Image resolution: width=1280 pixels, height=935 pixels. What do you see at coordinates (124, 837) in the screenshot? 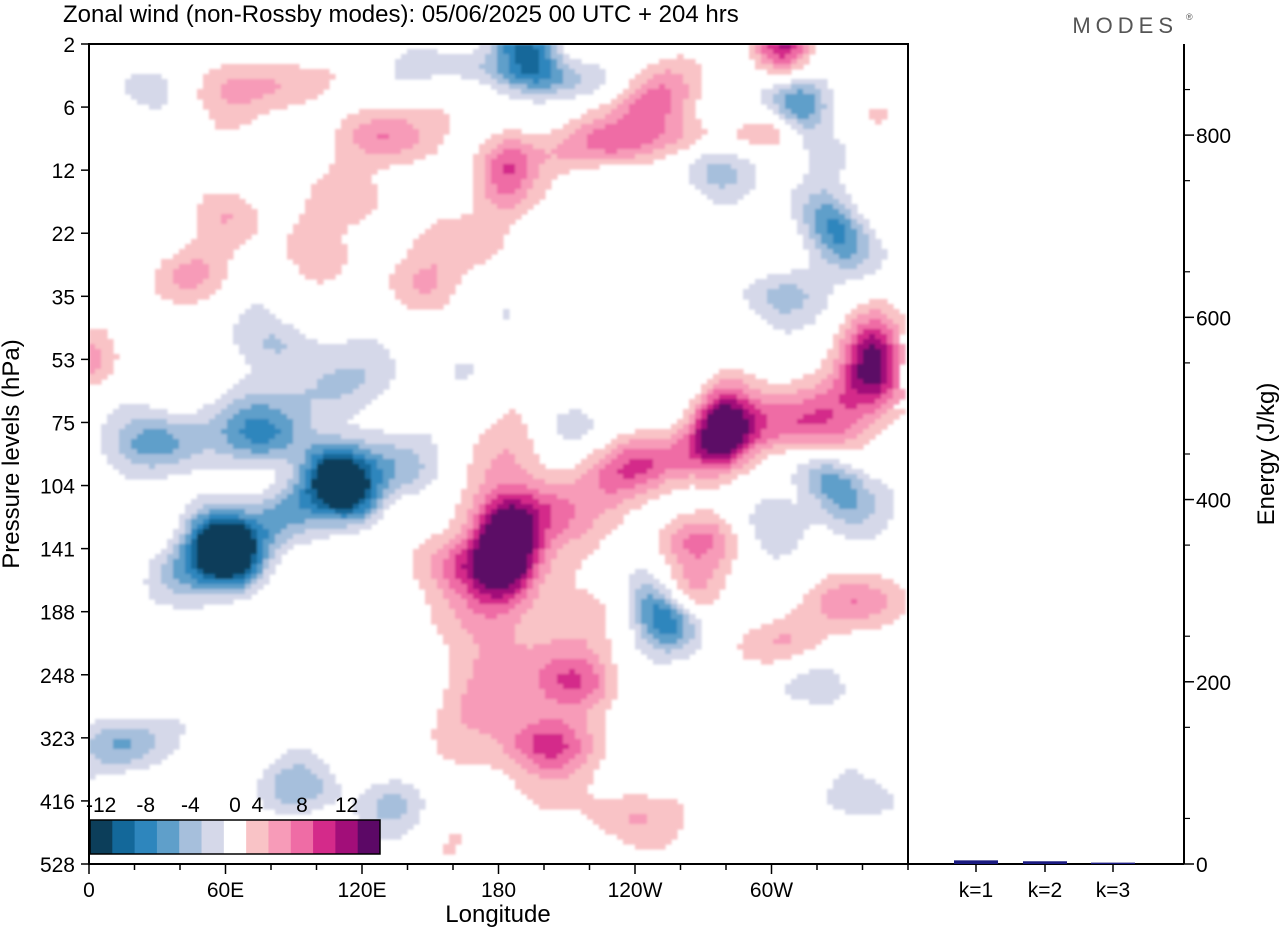
I see `colorbar-swatch` at bounding box center [124, 837].